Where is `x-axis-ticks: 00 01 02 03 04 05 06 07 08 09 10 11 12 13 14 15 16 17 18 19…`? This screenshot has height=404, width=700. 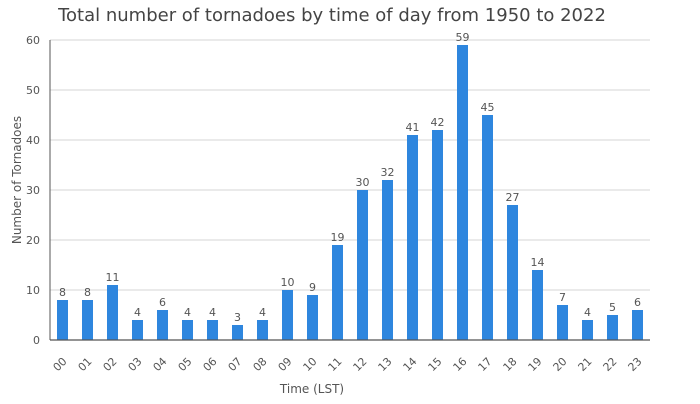 x-axis-ticks: 00 01 02 03 04 05 06 07 08 09 10 11 12 13 14 15 16 17 18 19… is located at coordinates (348, 364).